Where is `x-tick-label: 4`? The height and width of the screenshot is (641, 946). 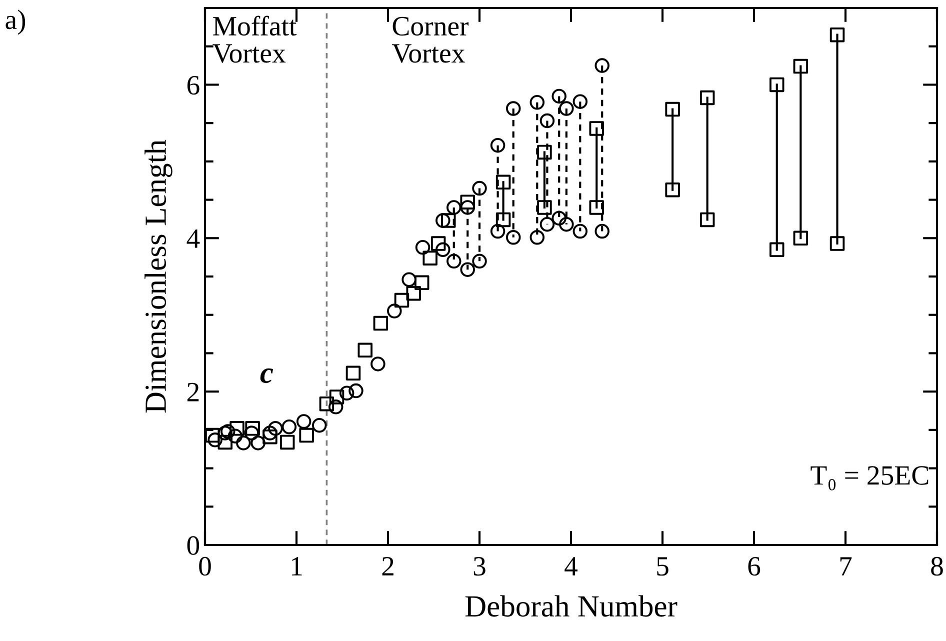
x-tick-label: 4 is located at coordinates (571, 566).